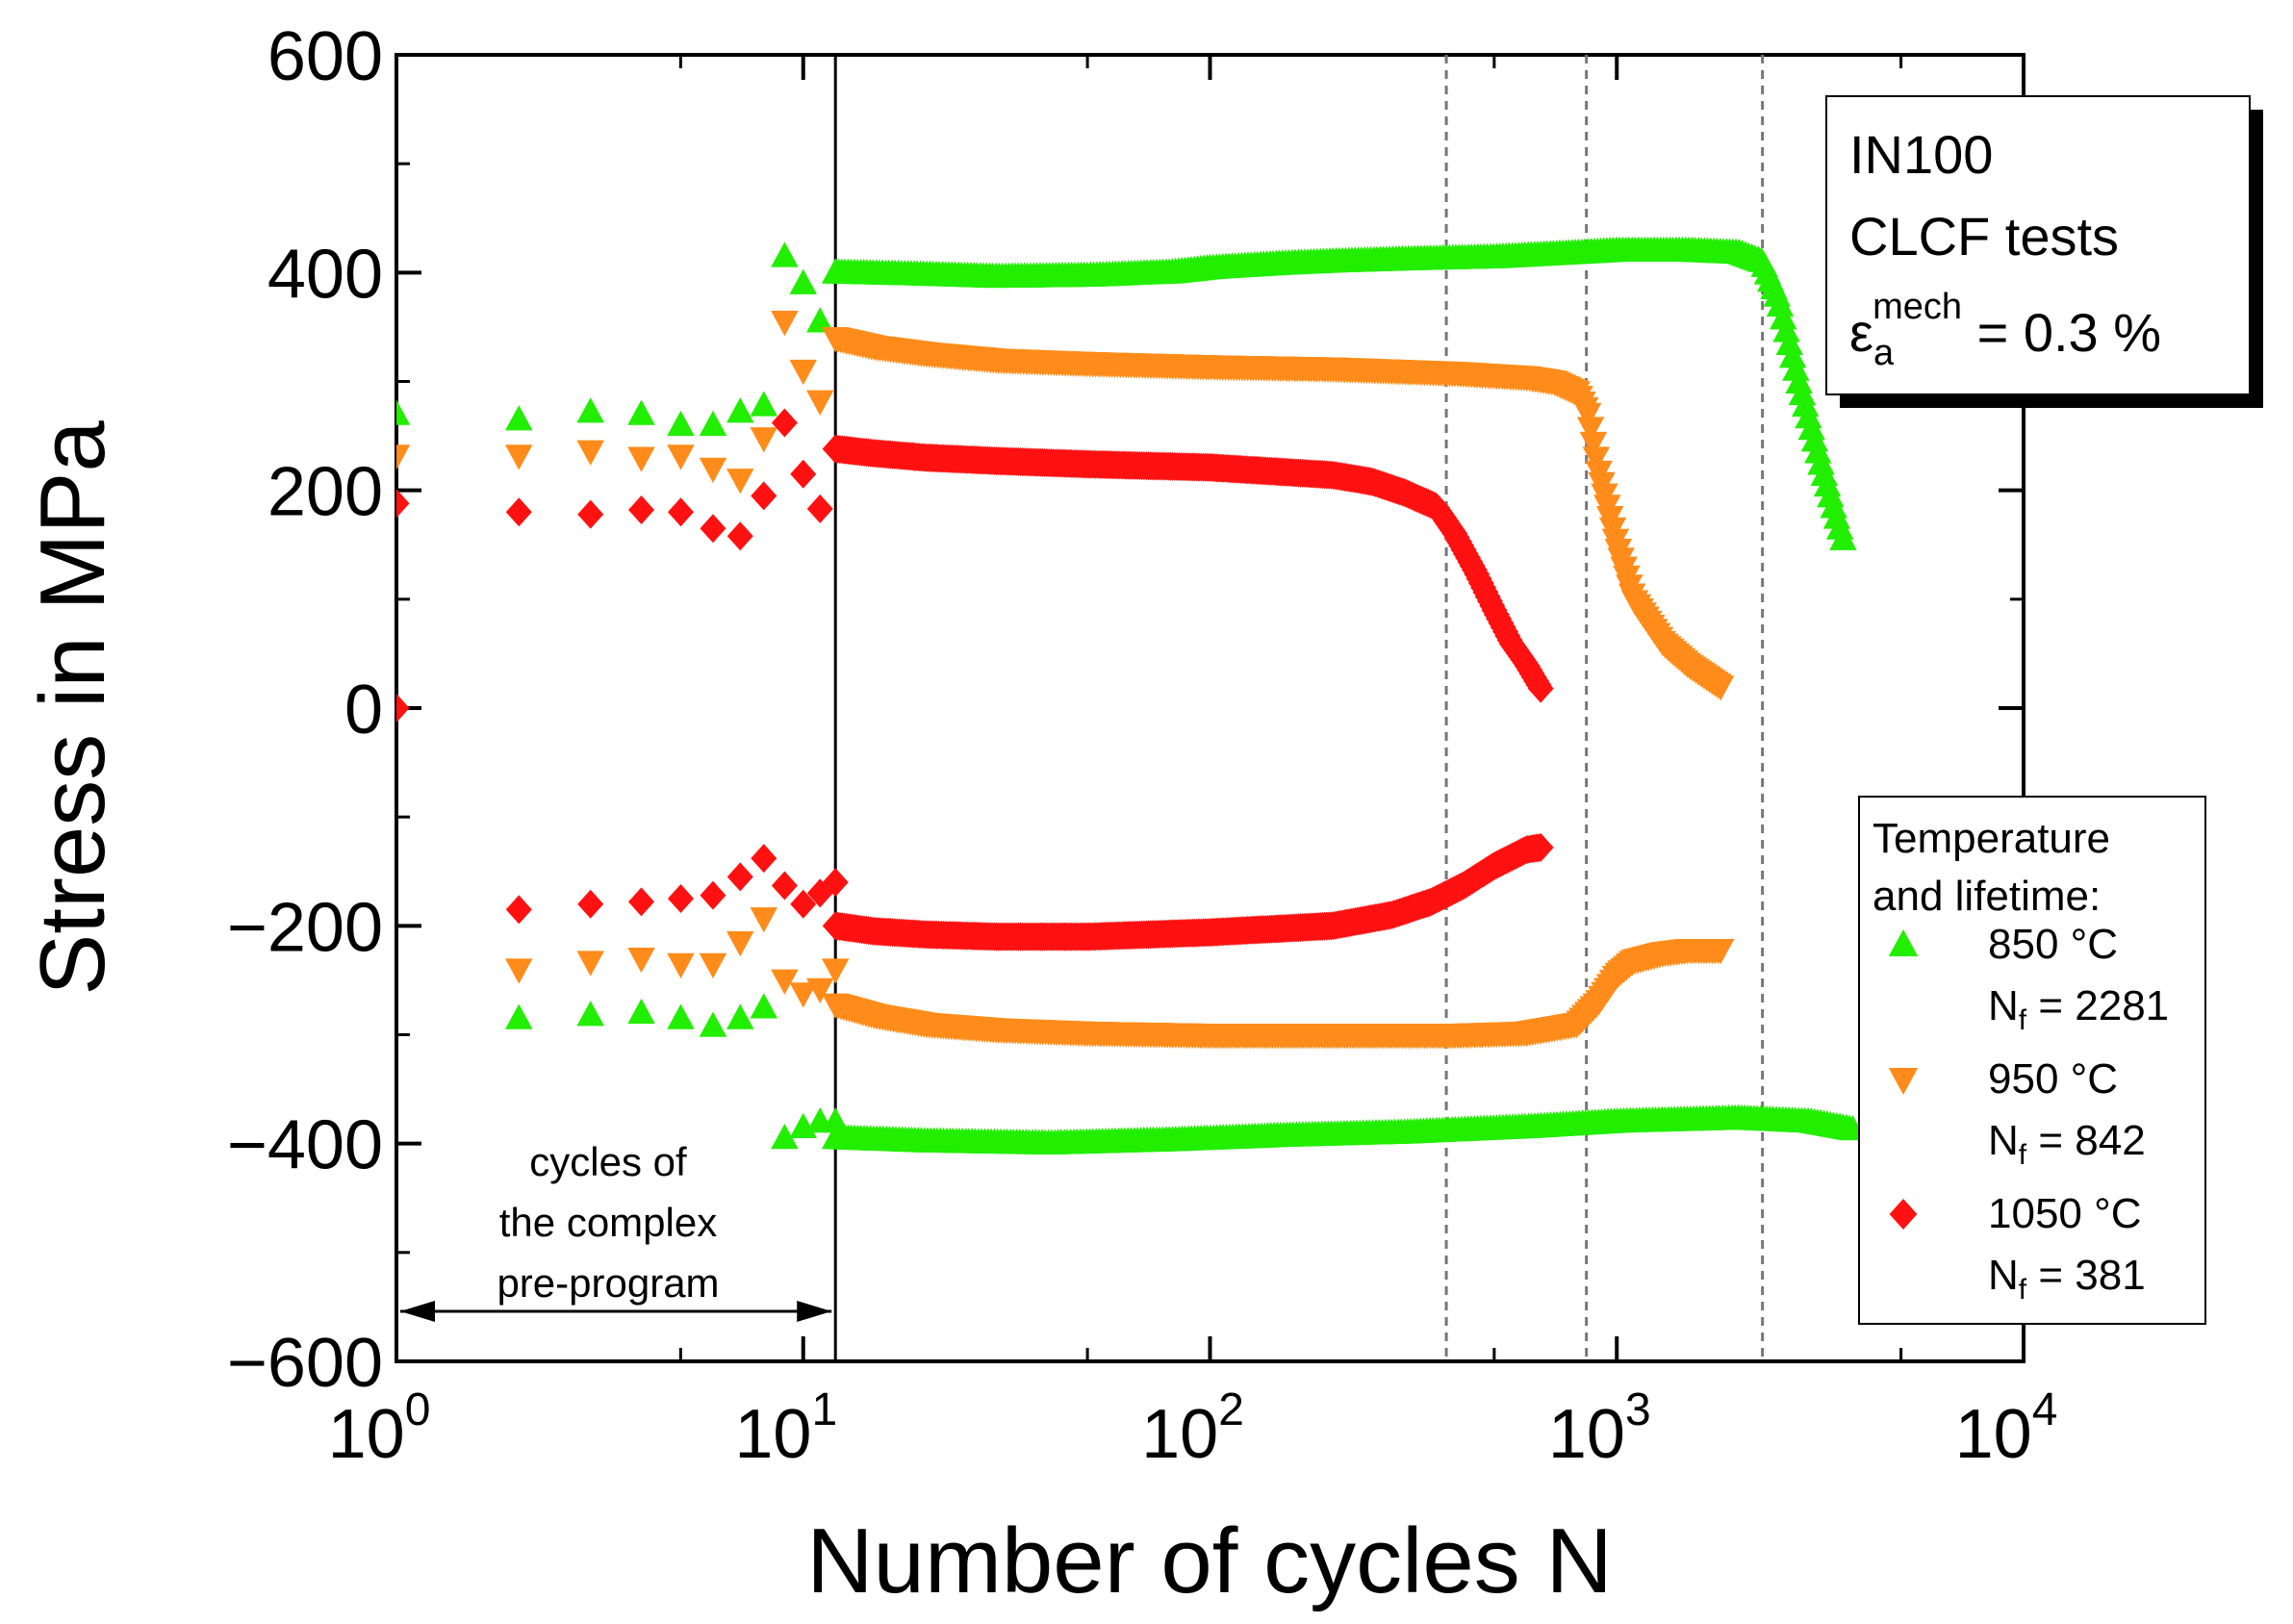 This screenshot has width=2293, height=1624. Describe the element at coordinates (608, 1161) in the screenshot. I see `annotation-line-1: cycles of` at that location.